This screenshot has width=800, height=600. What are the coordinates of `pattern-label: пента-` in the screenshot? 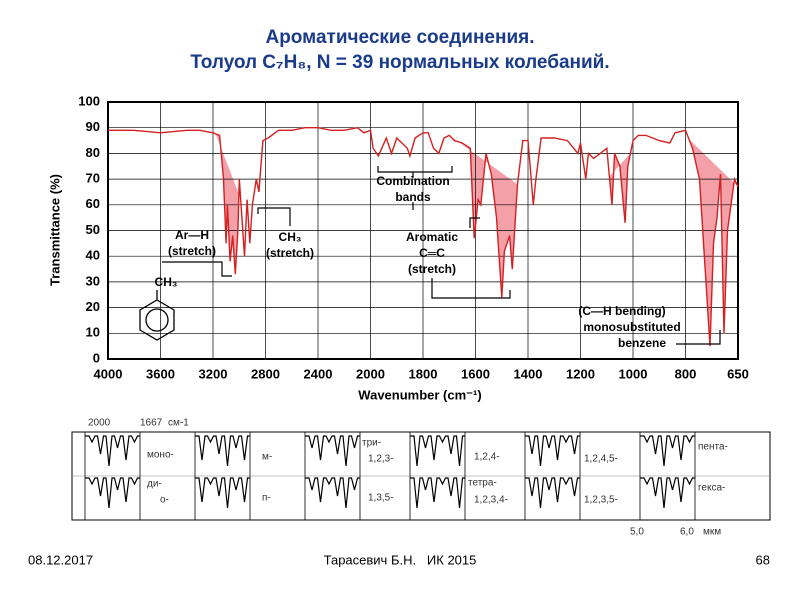 It's located at (713, 447).